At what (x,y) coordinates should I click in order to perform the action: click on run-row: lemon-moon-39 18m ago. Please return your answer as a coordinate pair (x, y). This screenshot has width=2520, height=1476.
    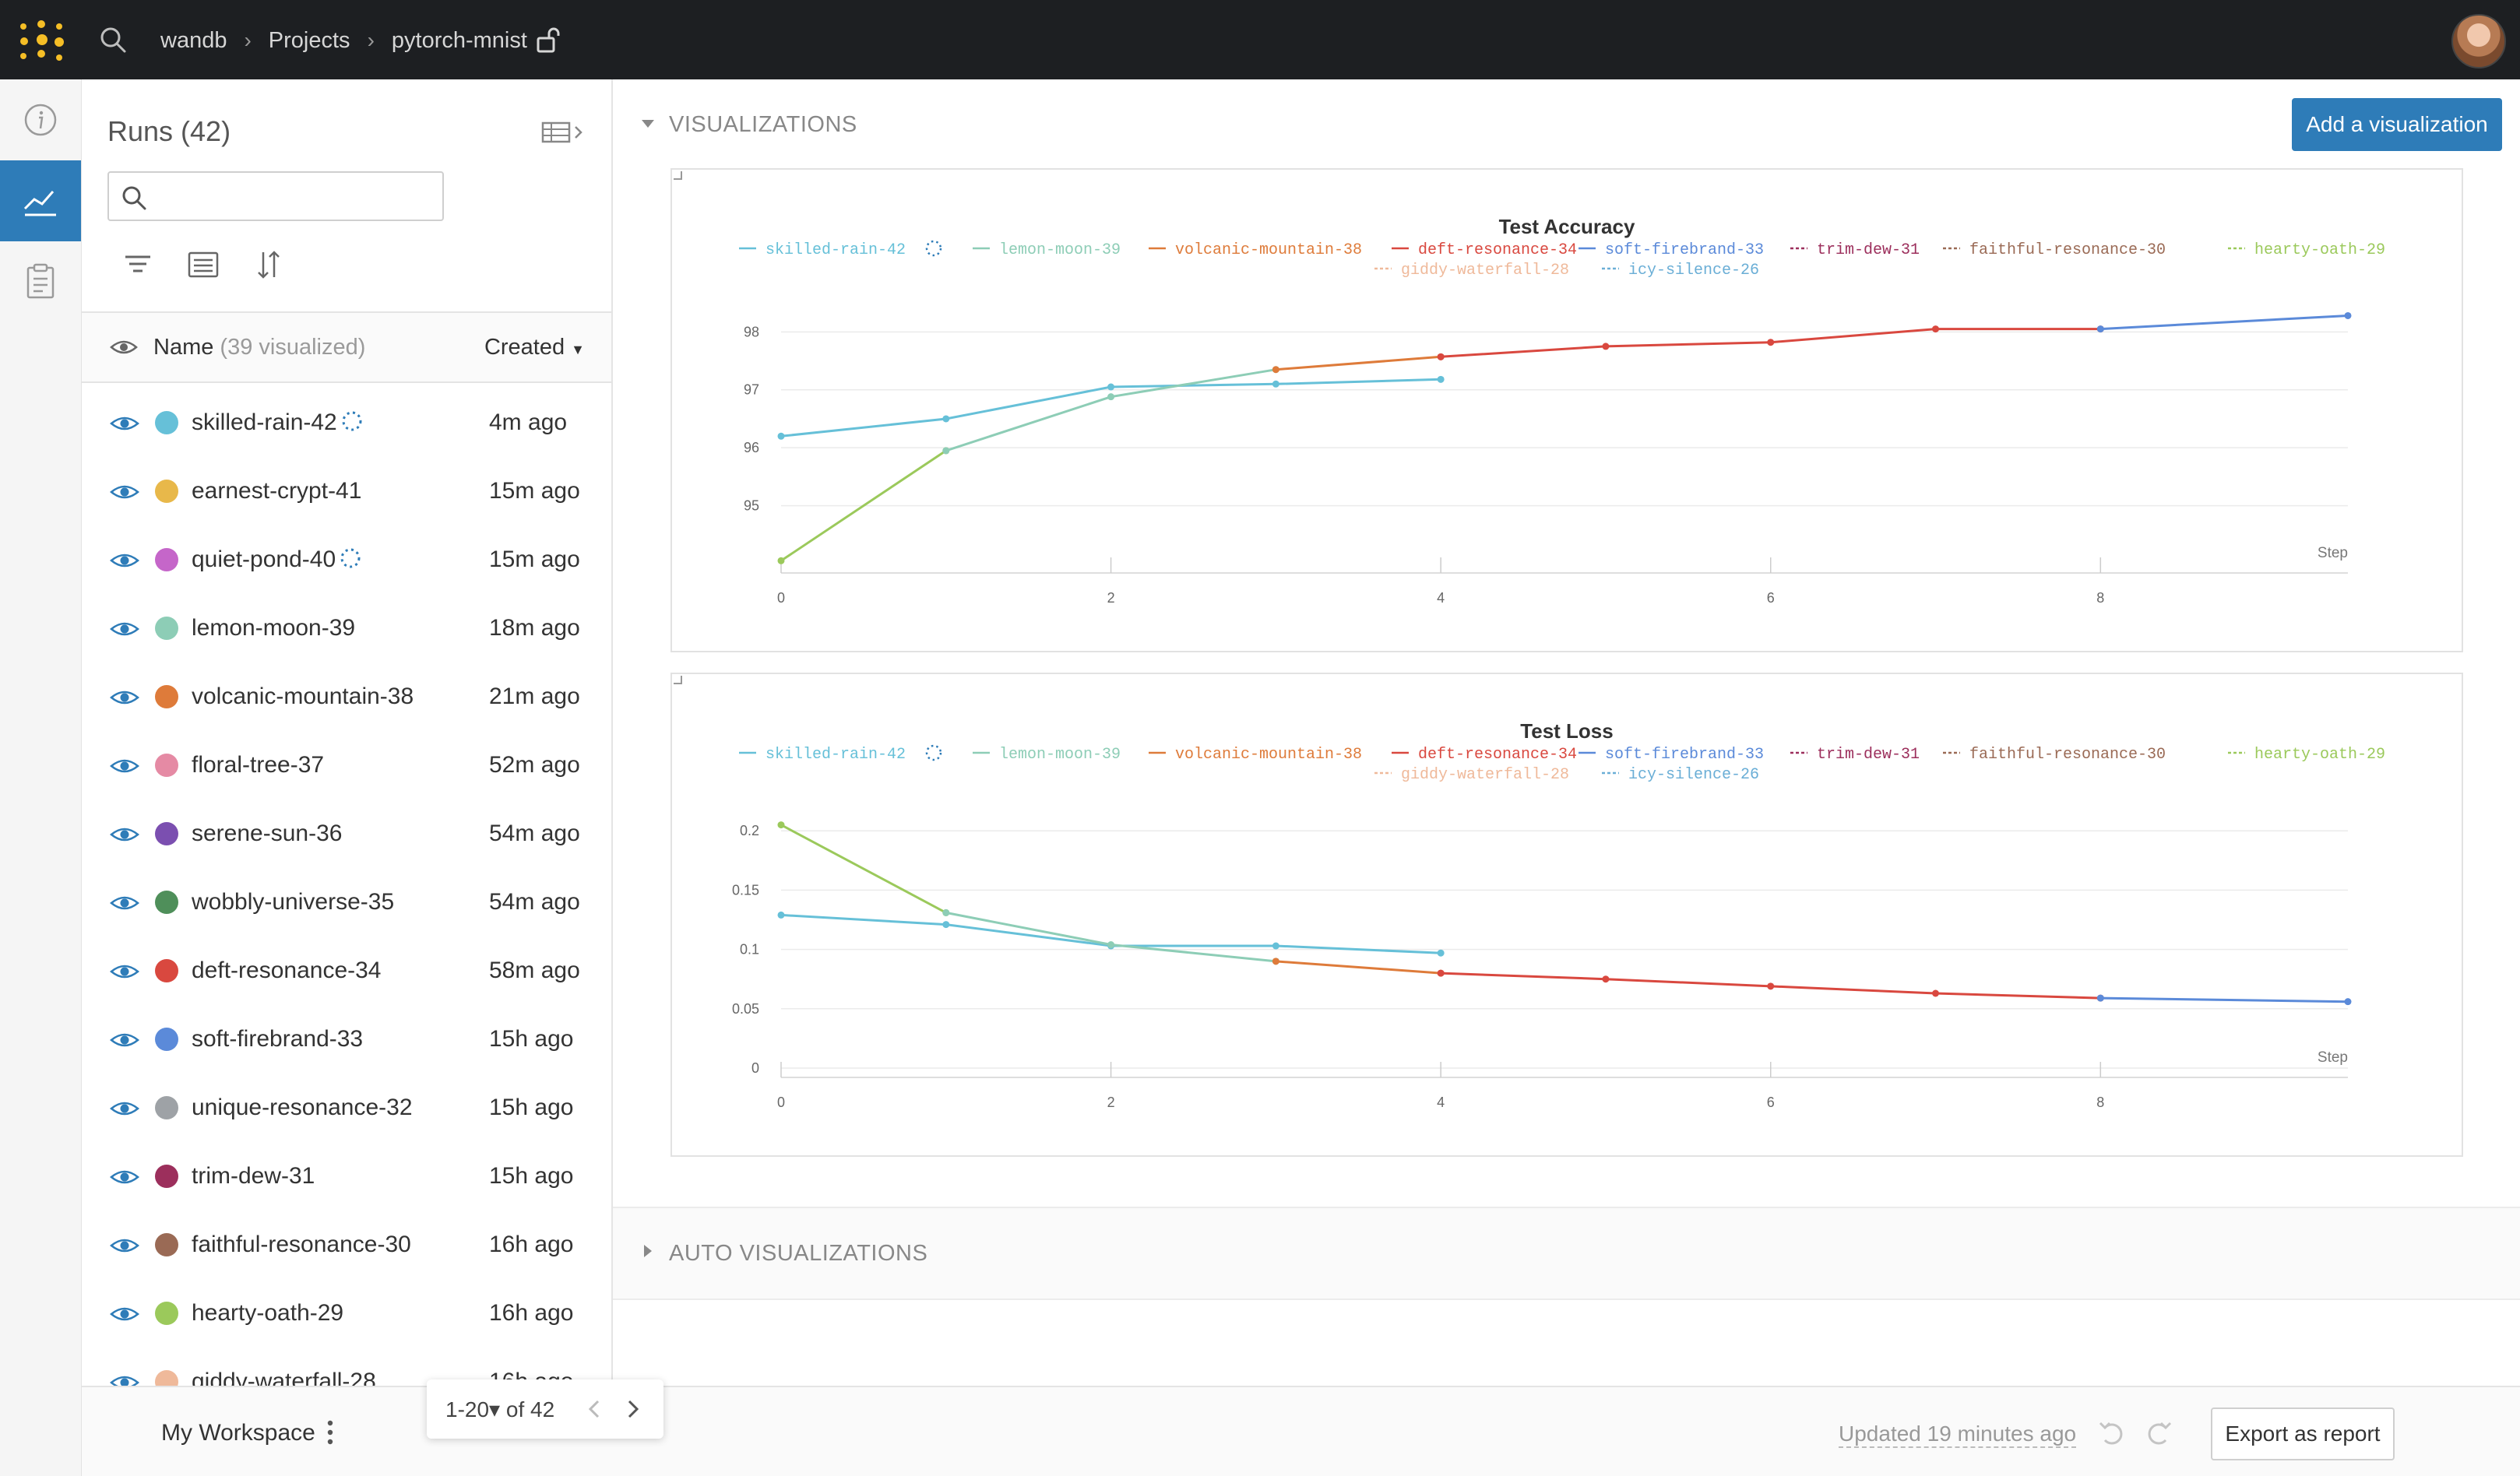
    Looking at the image, I should click on (346, 629).